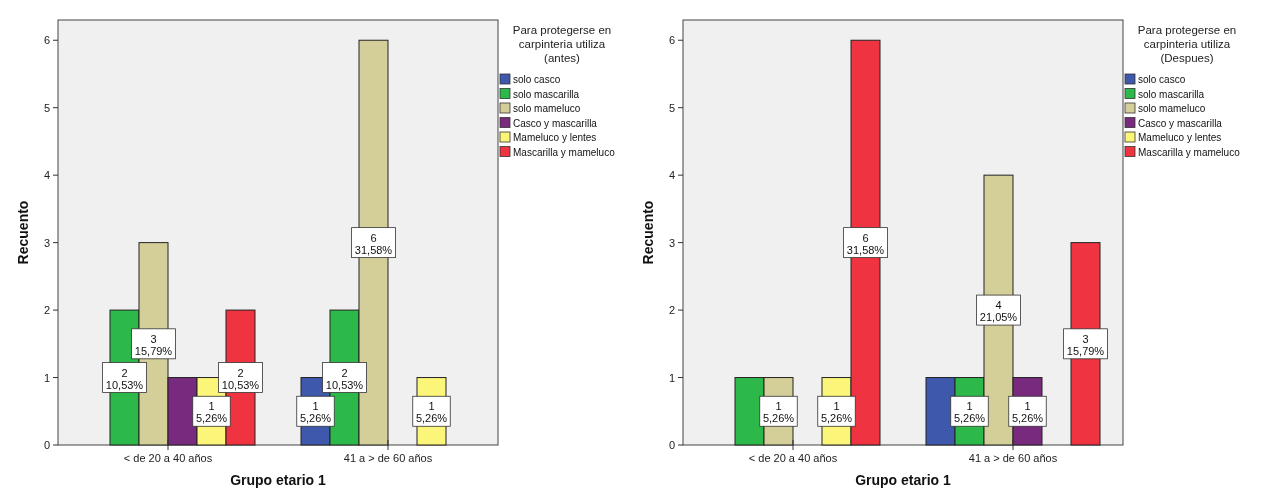  What do you see at coordinates (562, 44) in the screenshot?
I see `legend-title: Para protegerse en carpinteria utiliza (antes)` at bounding box center [562, 44].